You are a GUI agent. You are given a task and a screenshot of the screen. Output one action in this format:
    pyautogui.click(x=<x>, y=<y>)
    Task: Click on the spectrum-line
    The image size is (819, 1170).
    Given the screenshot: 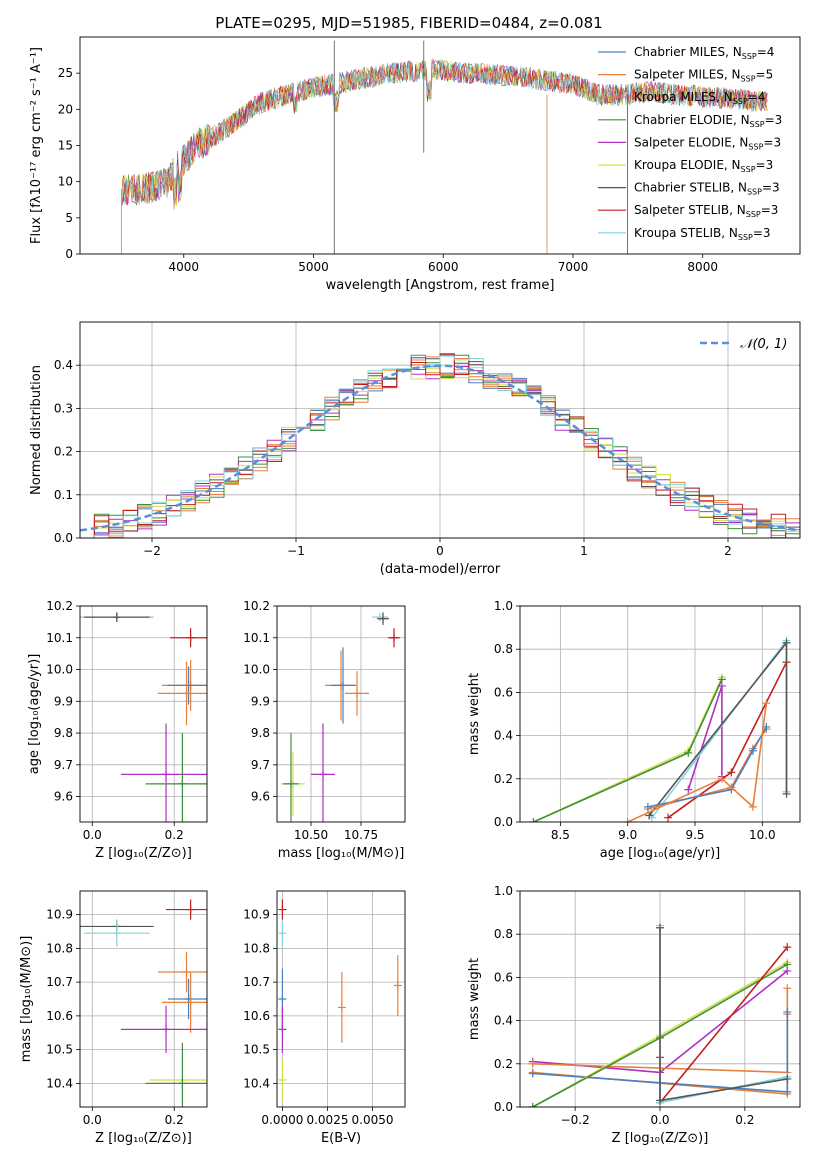 What is the action you would take?
    pyautogui.click(x=444, y=133)
    